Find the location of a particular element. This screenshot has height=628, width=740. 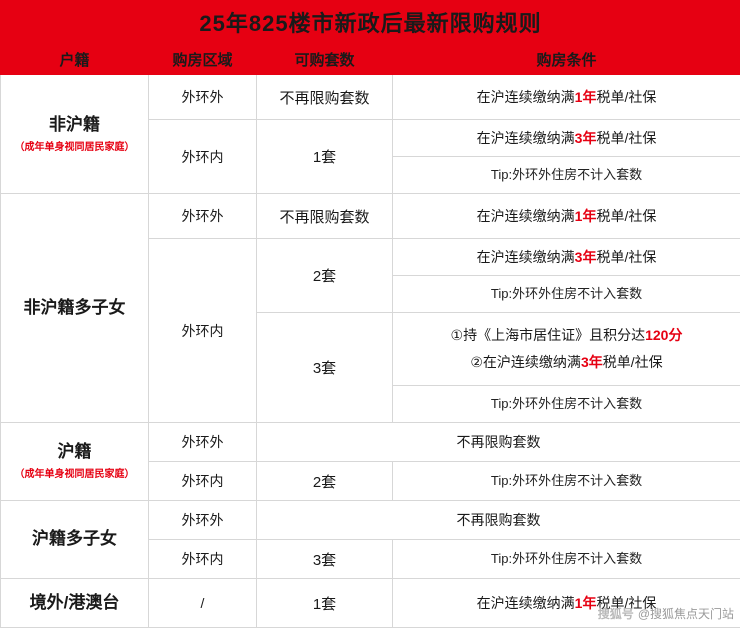

category-label: 非沪籍多子女 is located at coordinates (75, 307).